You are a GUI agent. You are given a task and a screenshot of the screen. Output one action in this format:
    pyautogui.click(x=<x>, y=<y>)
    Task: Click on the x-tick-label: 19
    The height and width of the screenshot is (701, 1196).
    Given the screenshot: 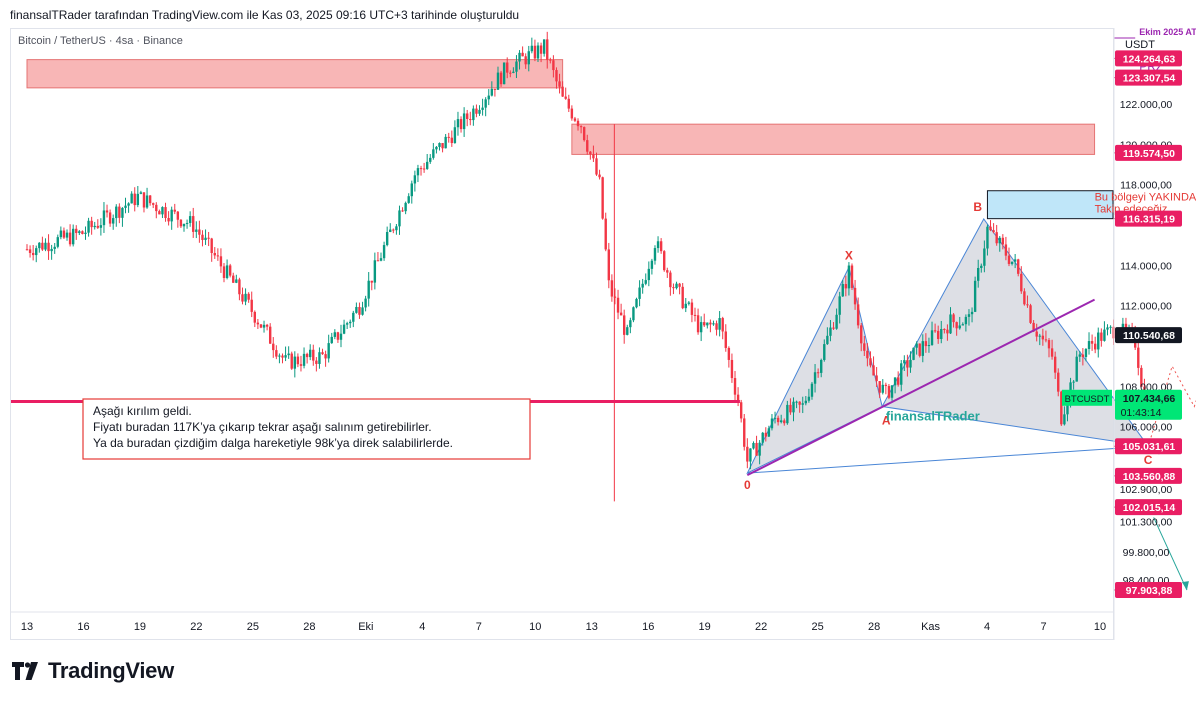 What is the action you would take?
    pyautogui.click(x=140, y=627)
    